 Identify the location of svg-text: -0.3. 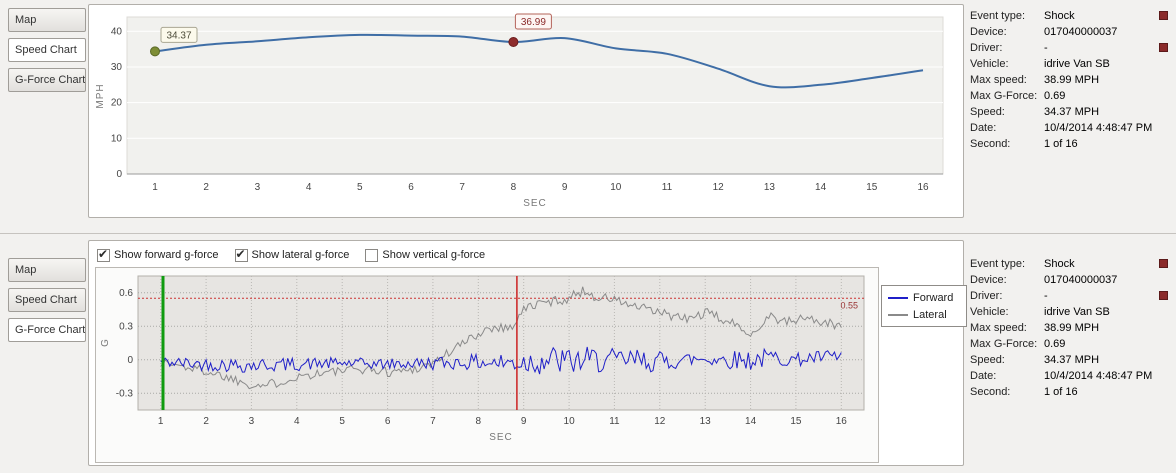
(125, 393).